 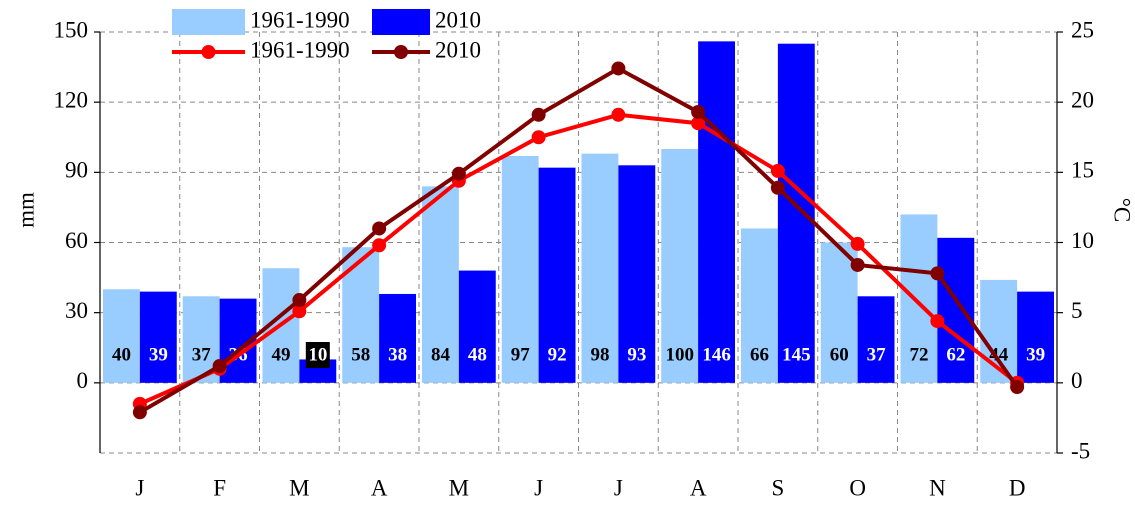 I want to click on data-label: 72, so click(x=918, y=354).